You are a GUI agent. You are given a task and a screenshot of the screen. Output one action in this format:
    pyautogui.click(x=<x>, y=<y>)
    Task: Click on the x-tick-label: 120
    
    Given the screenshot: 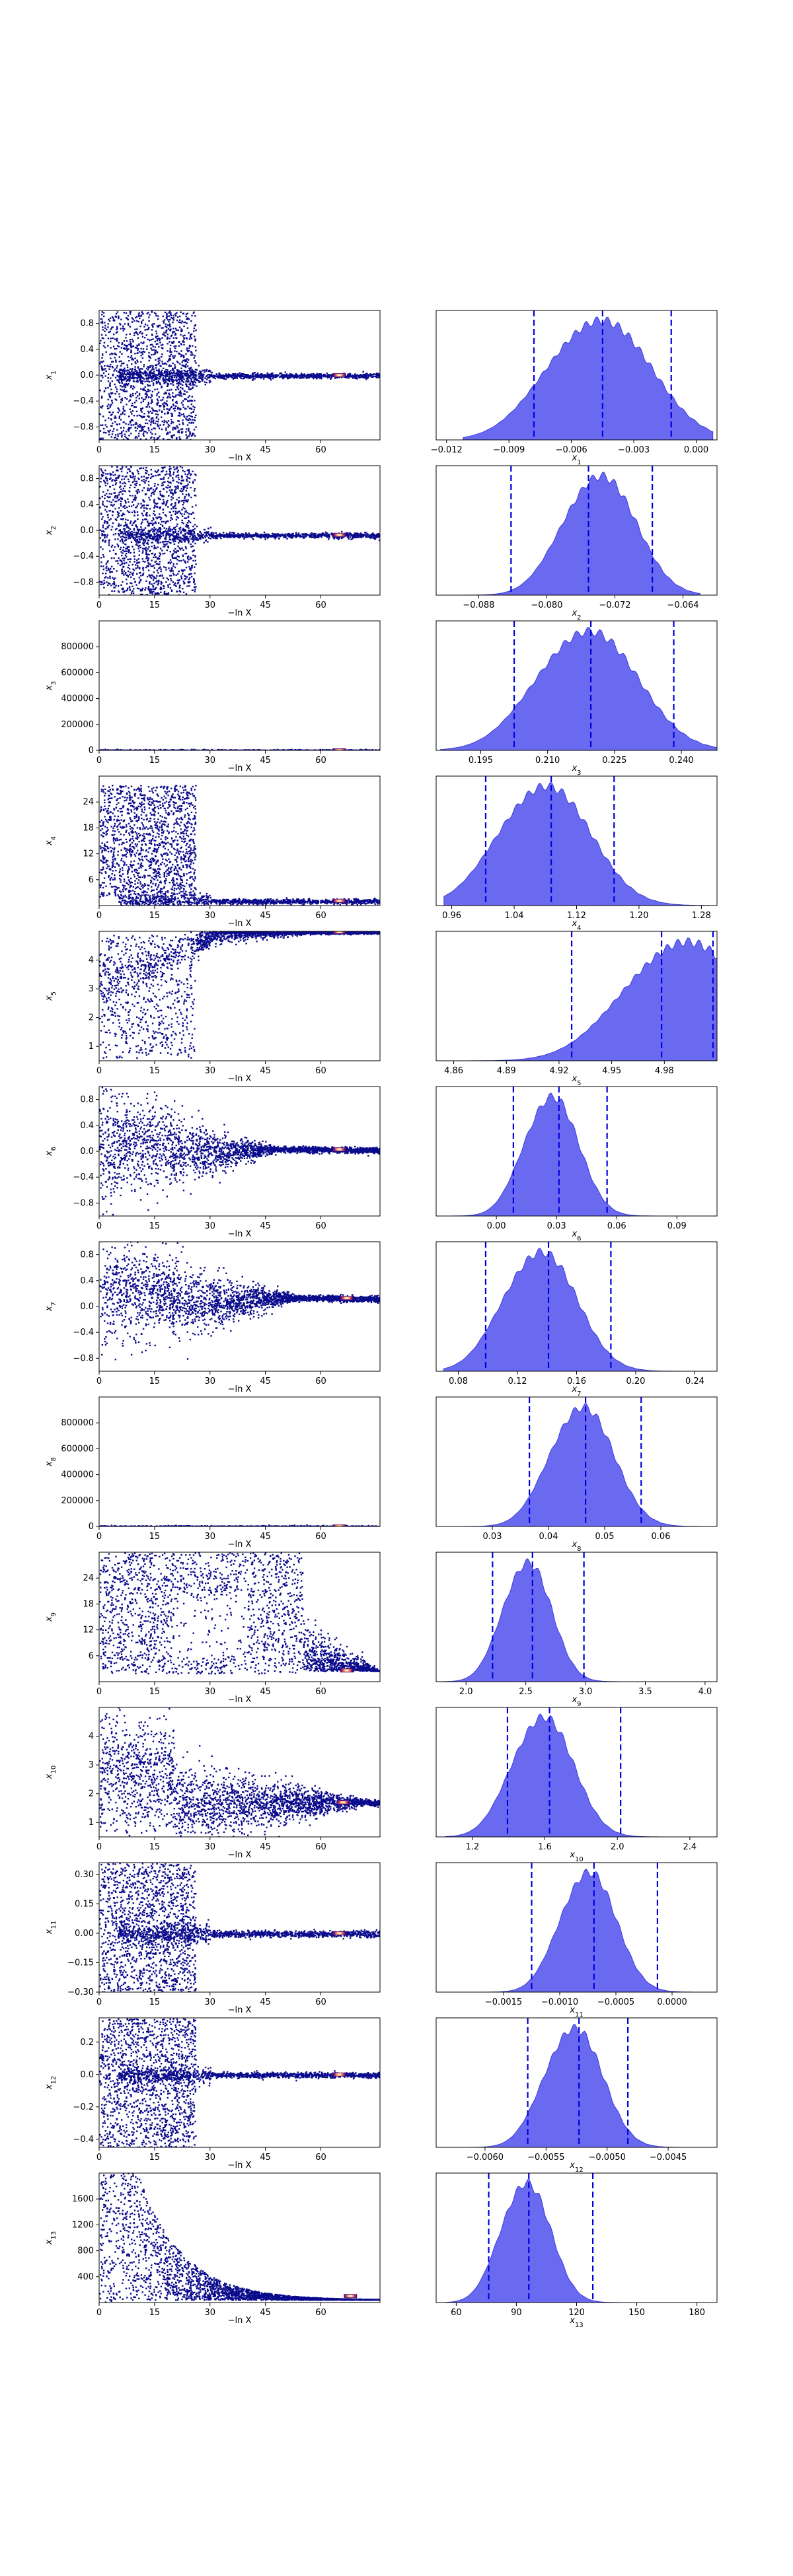 What is the action you would take?
    pyautogui.click(x=577, y=2313)
    